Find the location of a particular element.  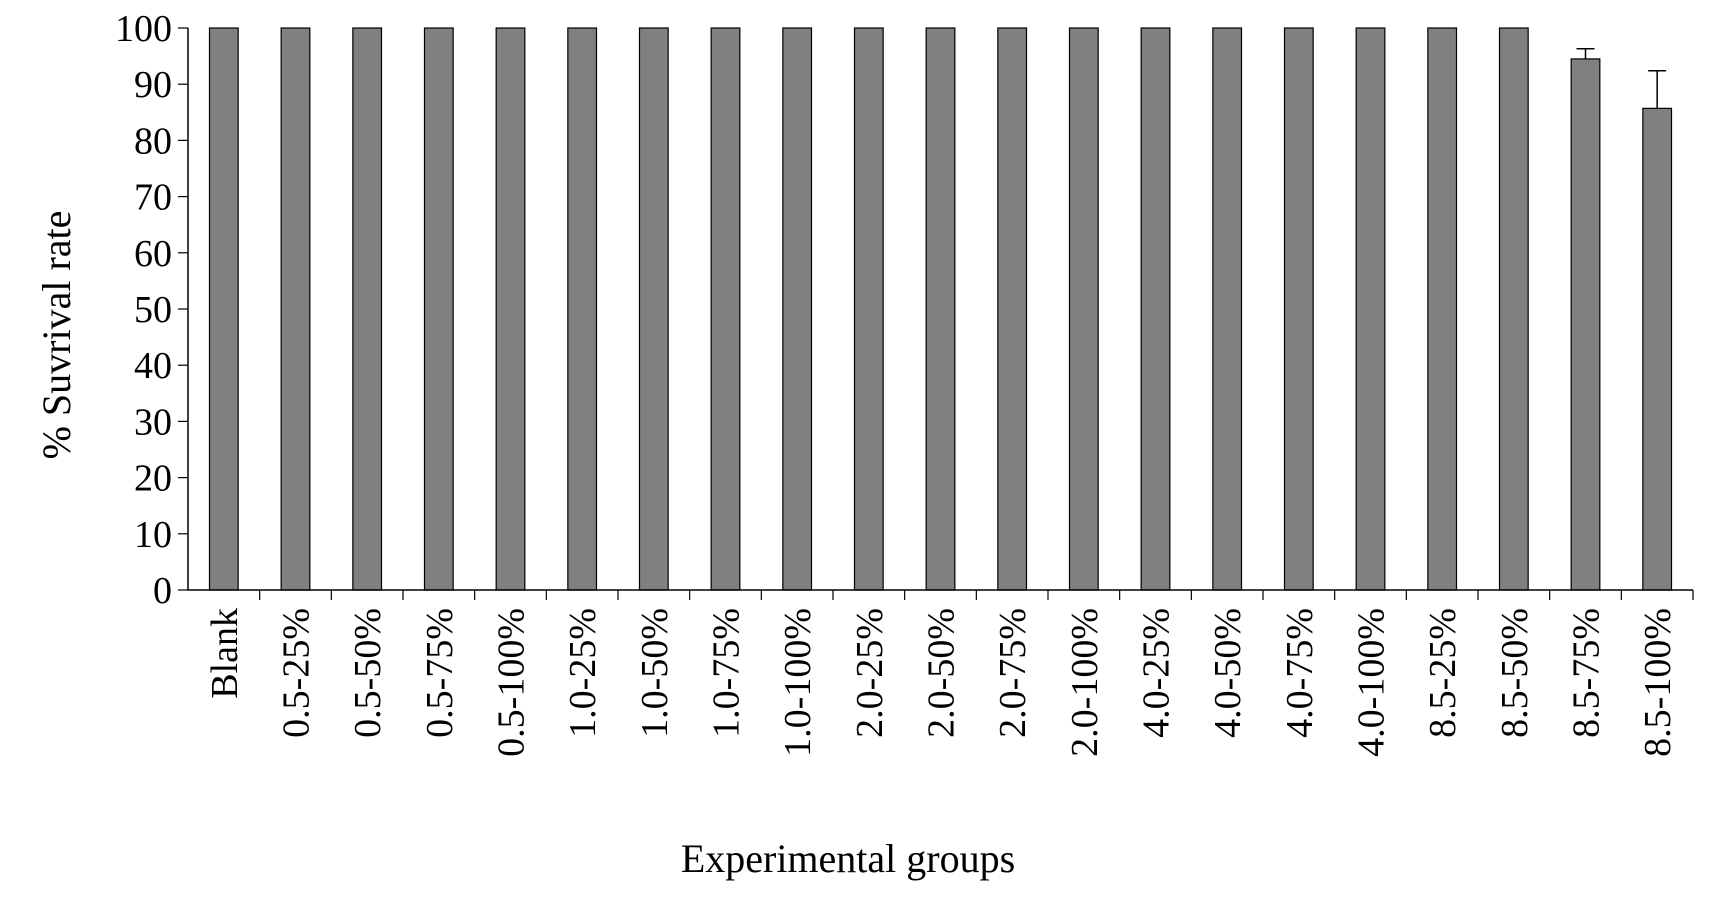

y-axis-ticks: 0 10 20 30 40 50 60 70 80 90 100 is located at coordinates (151, 310).